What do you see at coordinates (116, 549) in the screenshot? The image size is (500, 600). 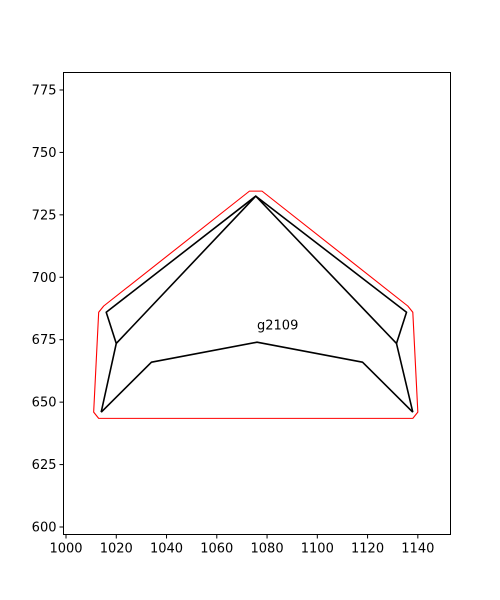 I see `x-tick-label: 1020` at bounding box center [116, 549].